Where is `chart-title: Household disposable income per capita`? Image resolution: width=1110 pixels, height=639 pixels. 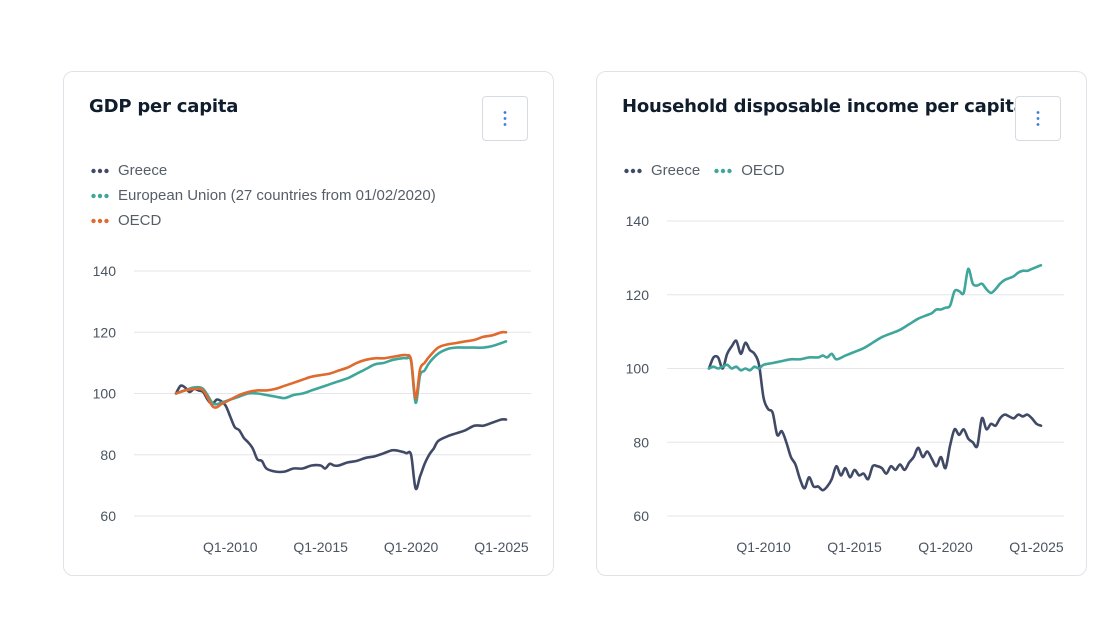
chart-title: Household disposable income per capita is located at coordinates (824, 106).